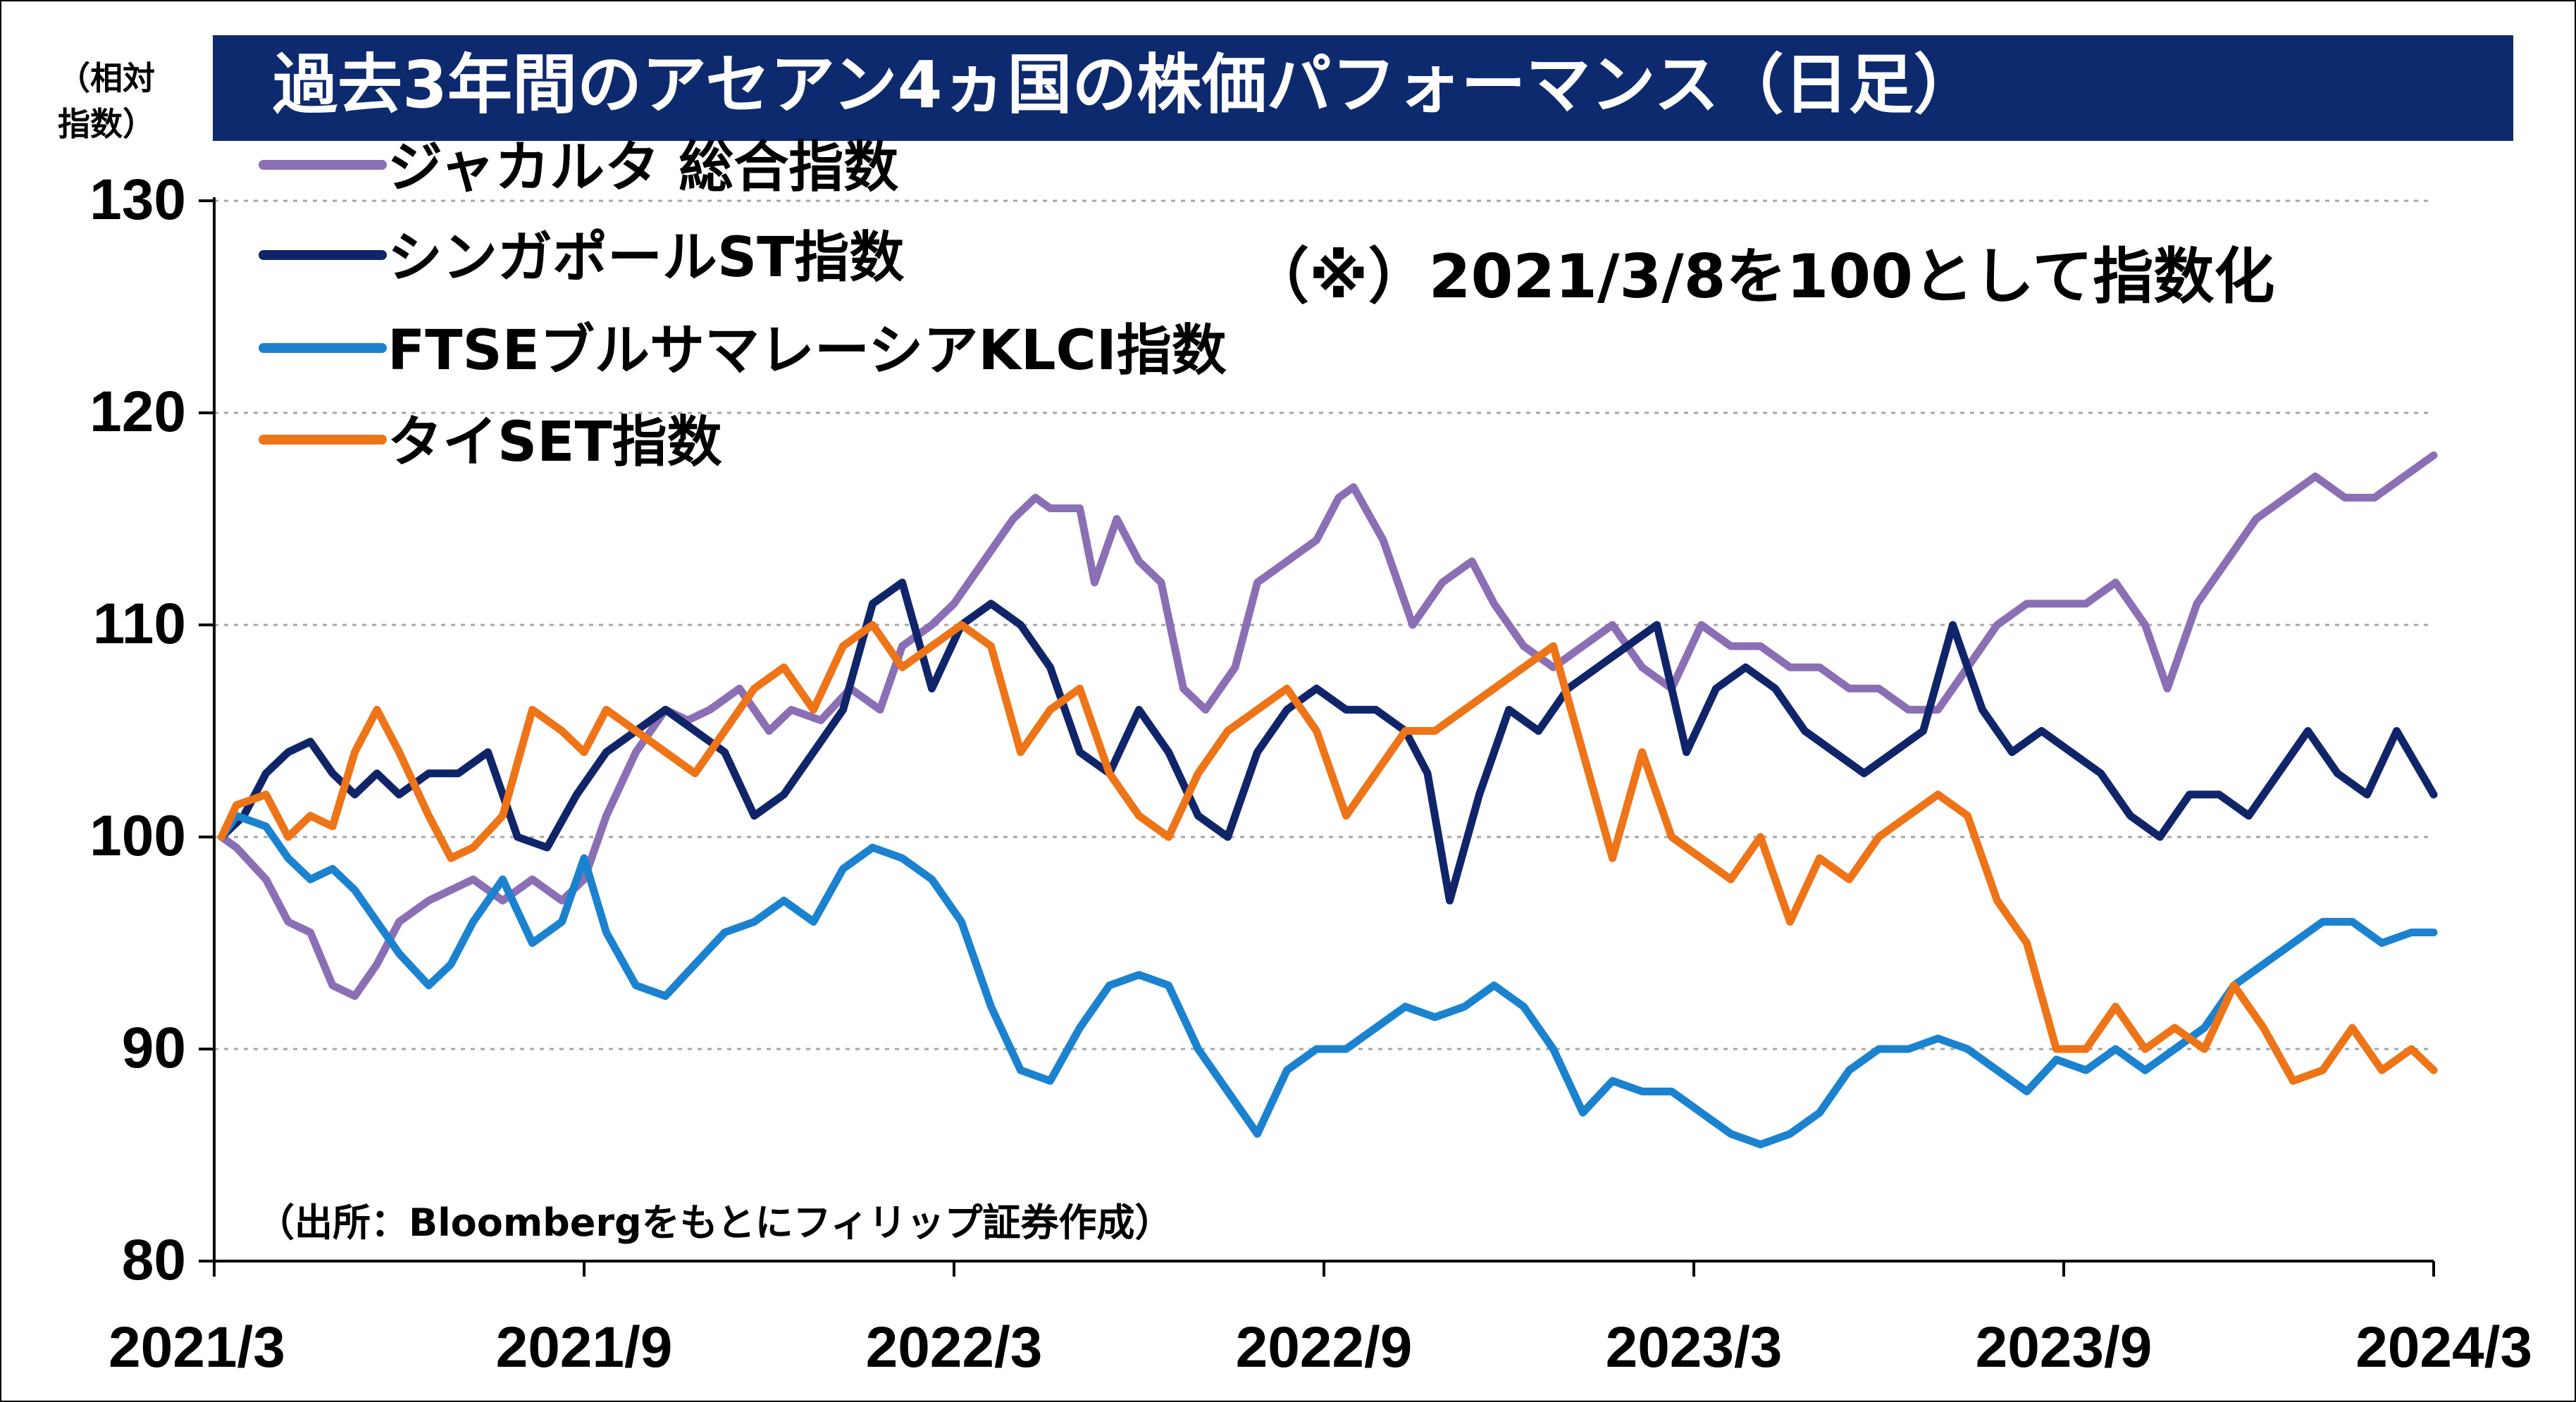 This screenshot has width=2576, height=1402. What do you see at coordinates (137, 200) in the screenshot?
I see `y-tick-label-130: 130` at bounding box center [137, 200].